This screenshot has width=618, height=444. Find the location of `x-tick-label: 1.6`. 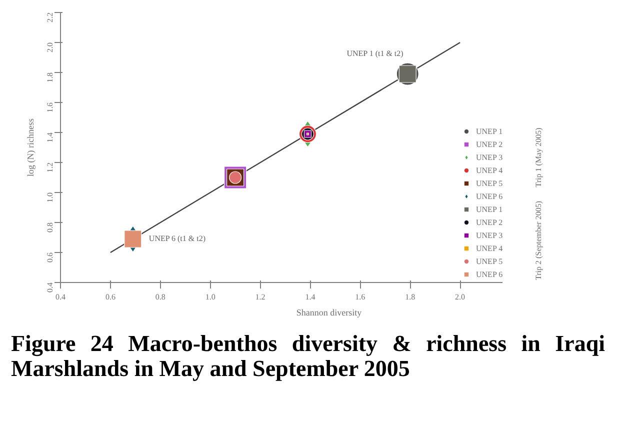

x-tick-label: 1.6 is located at coordinates (360, 297).